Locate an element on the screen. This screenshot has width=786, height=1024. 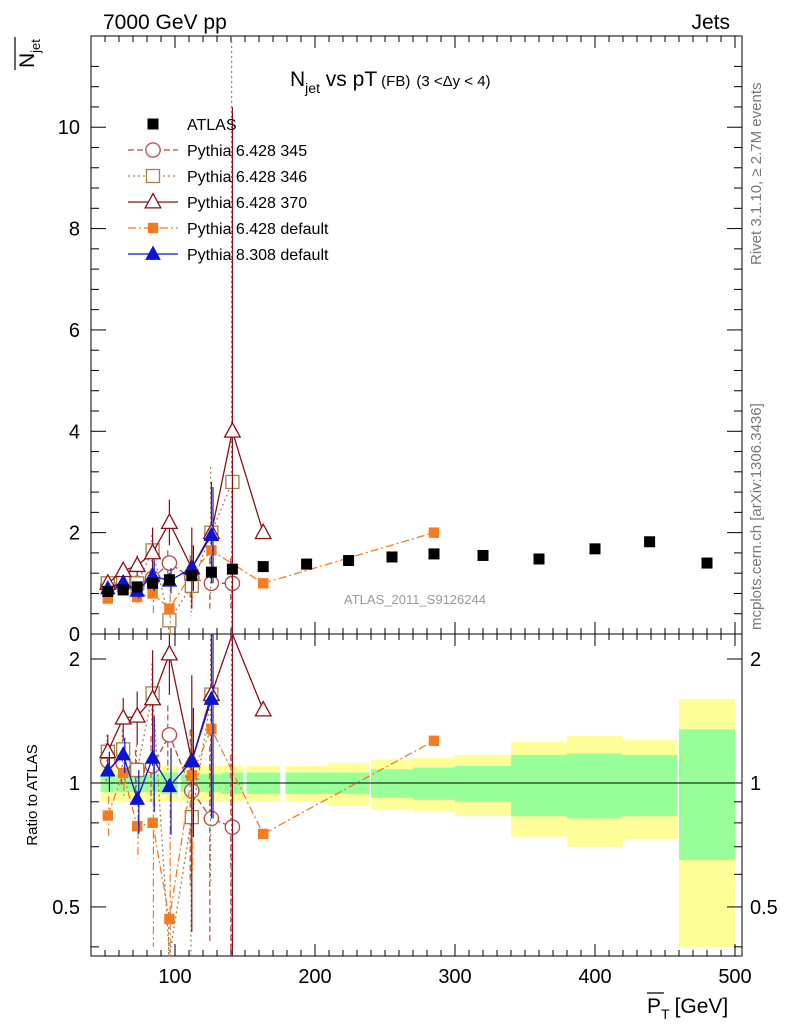
legend-label: Pythia 6.428 default is located at coordinates (258, 229).